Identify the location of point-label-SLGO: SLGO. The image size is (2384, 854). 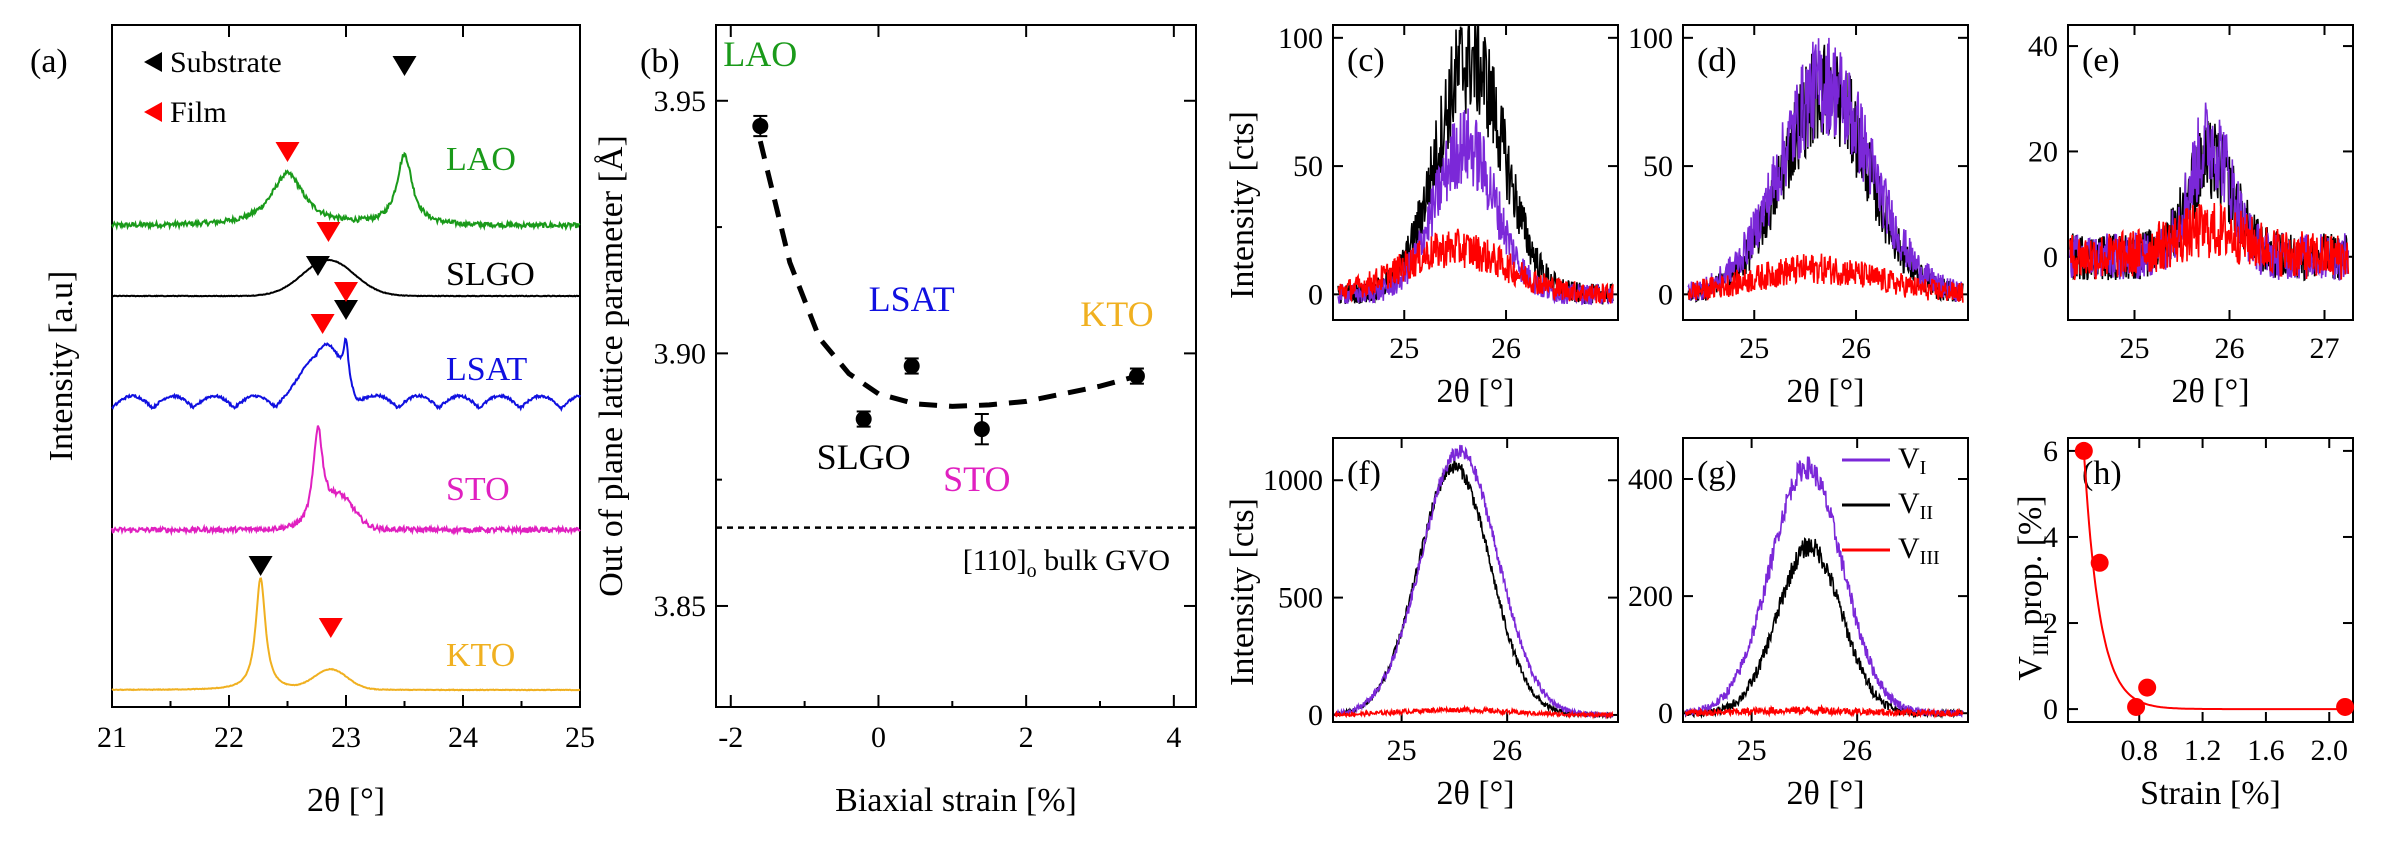
(864, 457).